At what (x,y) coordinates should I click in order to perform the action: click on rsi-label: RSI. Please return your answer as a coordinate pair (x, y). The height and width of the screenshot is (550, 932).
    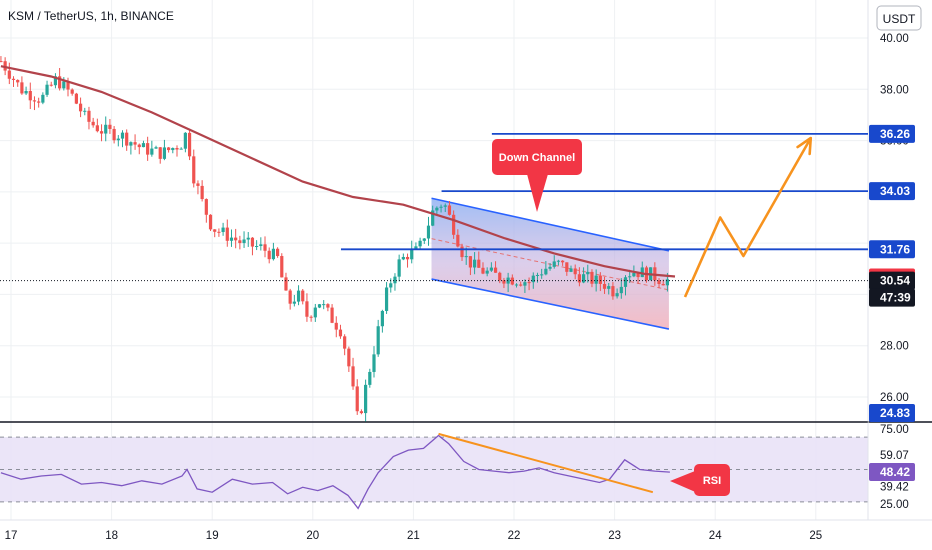
    Looking at the image, I should click on (712, 481).